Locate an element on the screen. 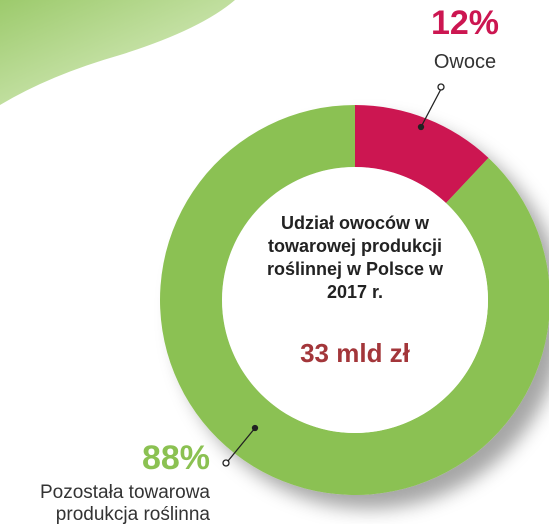 This screenshot has width=549, height=524. decoration is located at coordinates (117, 52).